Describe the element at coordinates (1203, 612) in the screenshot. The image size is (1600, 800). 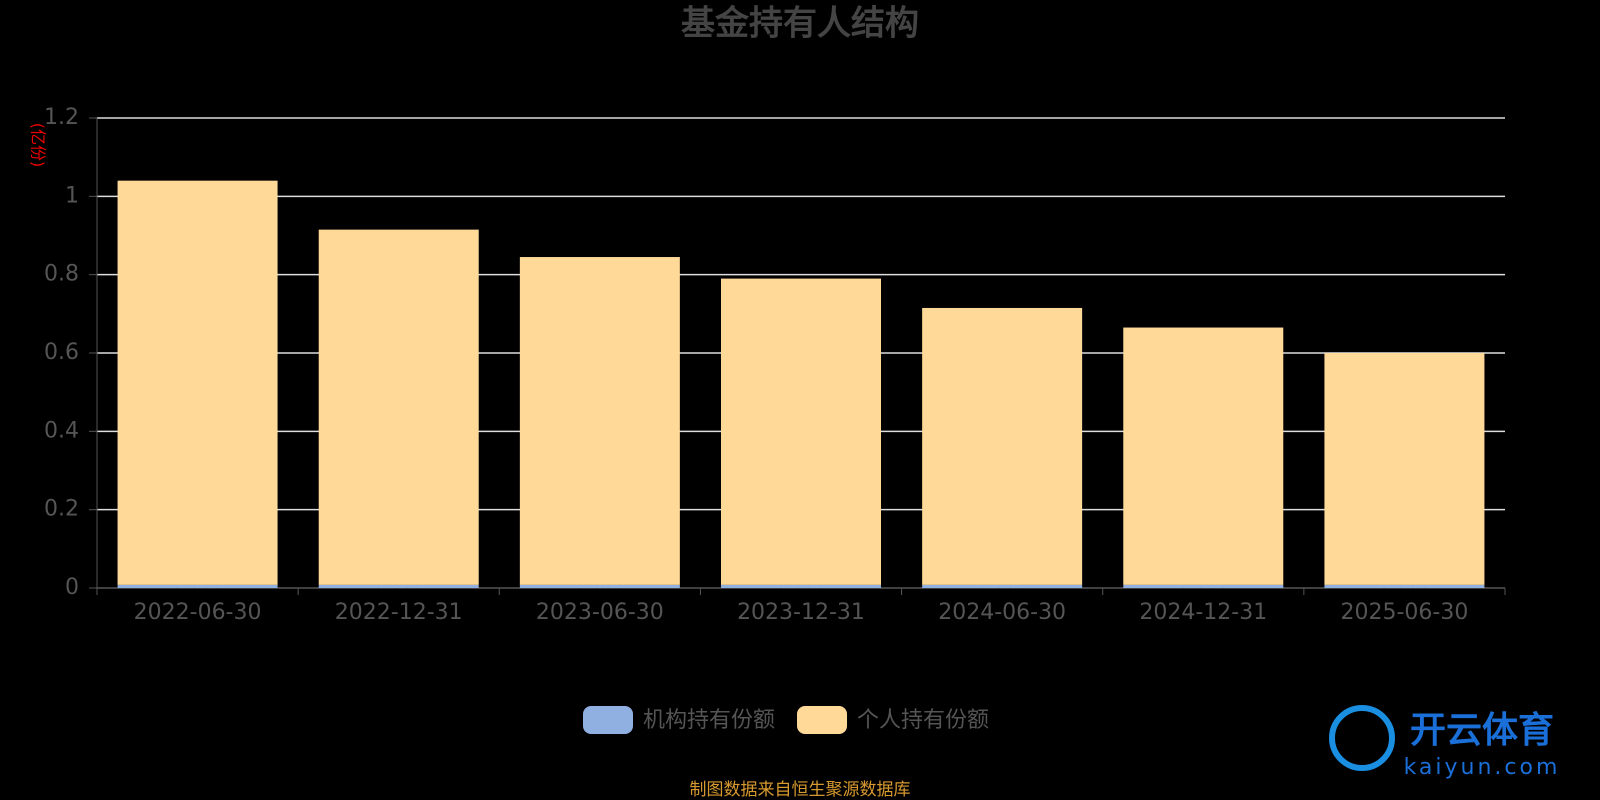
I see `x-tick-label: 2024-12-31` at that location.